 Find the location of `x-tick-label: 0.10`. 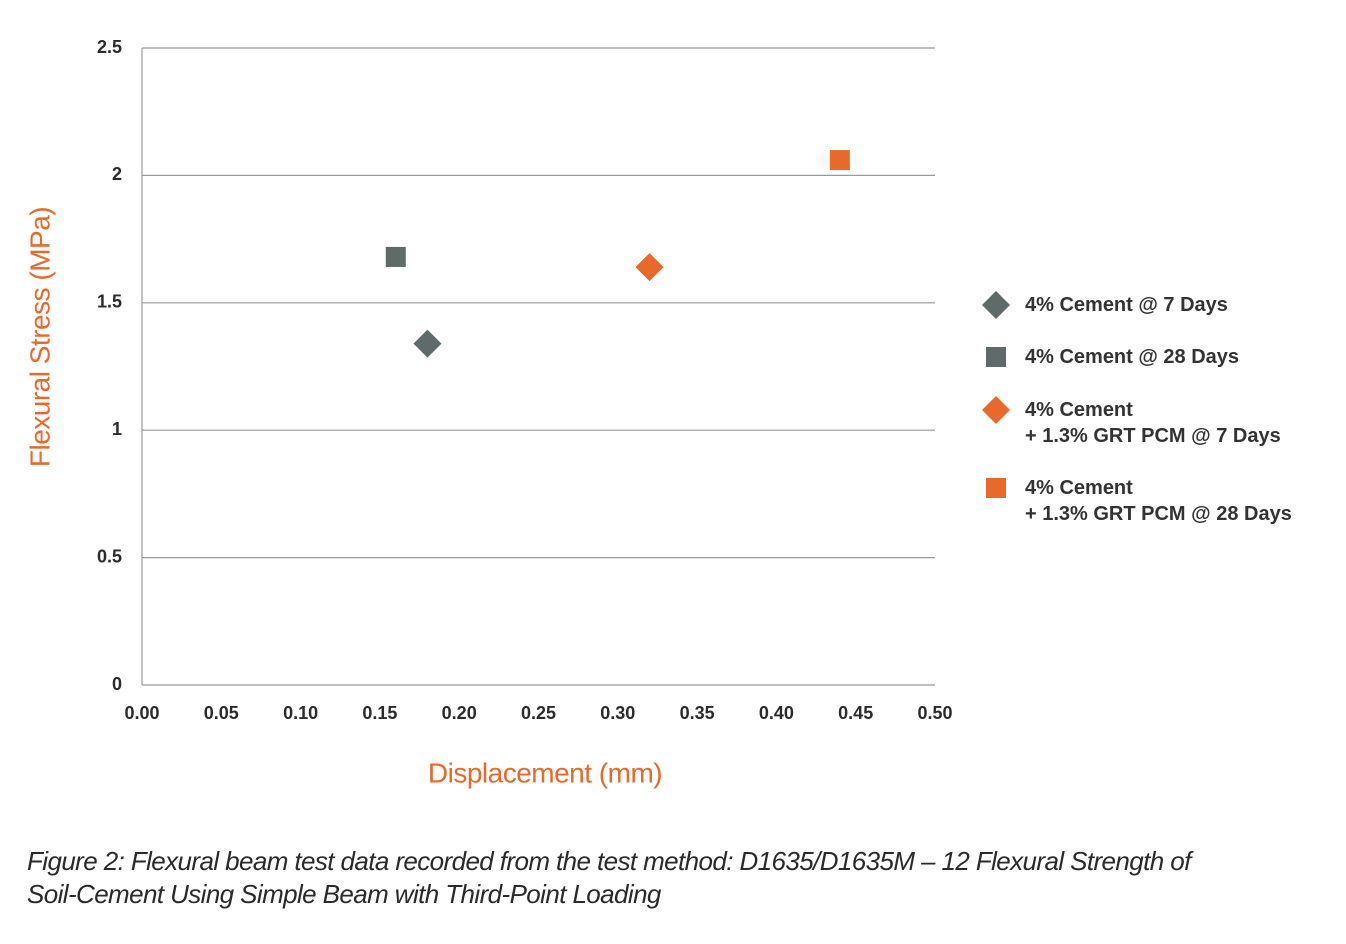

x-tick-label: 0.10 is located at coordinates (300, 713).